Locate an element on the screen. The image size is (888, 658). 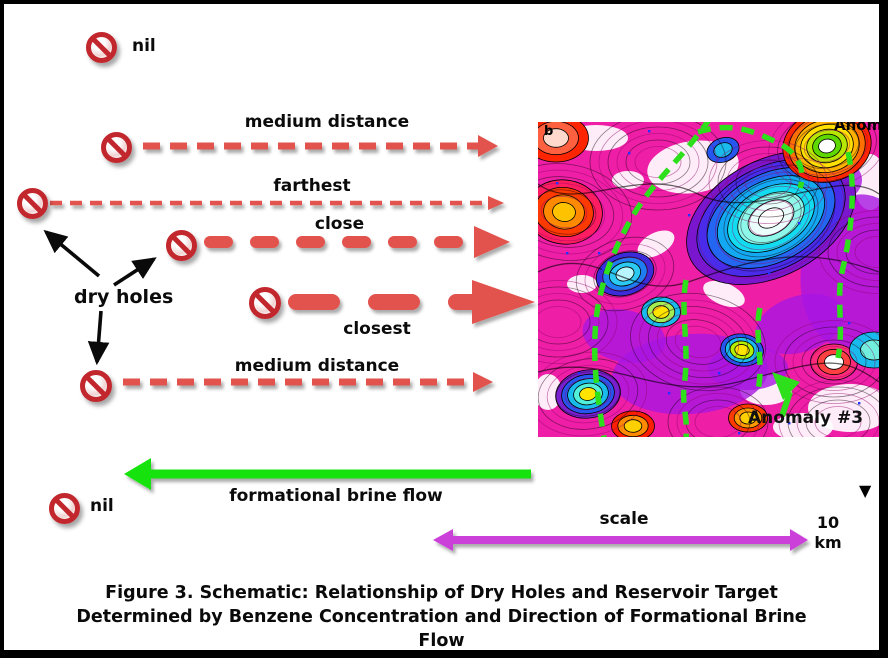
arrow-scale is located at coordinates (620, 540).